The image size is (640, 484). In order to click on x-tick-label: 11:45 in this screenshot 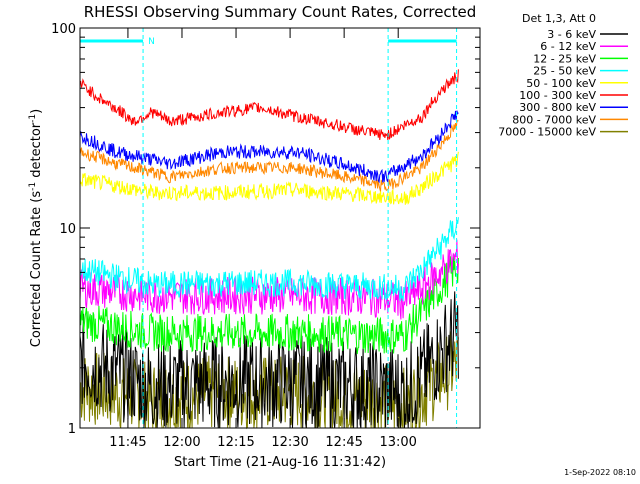, I will do `click(127, 442)`.